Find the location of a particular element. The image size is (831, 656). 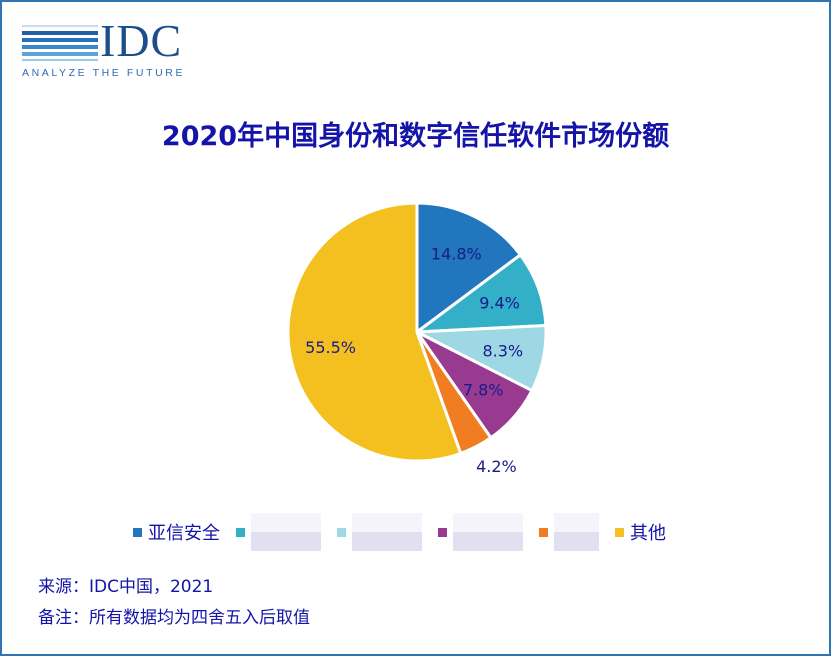

remark-note: 备注：所有数据均为四舍五入后取值 is located at coordinates (174, 618).